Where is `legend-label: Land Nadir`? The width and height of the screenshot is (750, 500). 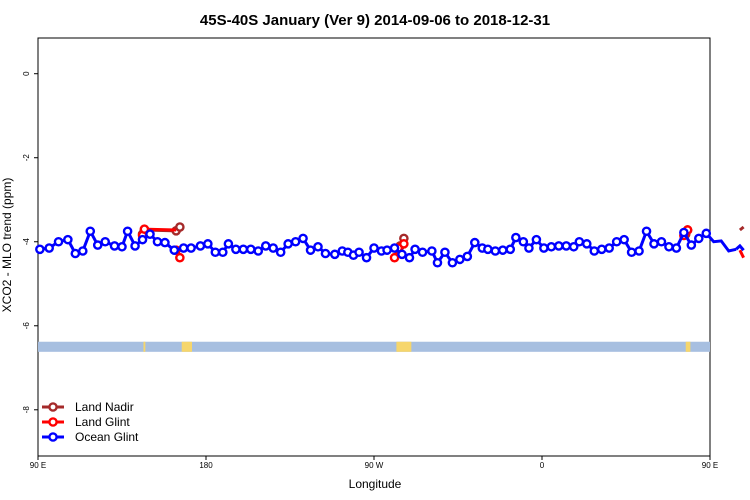
legend-label: Land Nadir is located at coordinates (104, 407).